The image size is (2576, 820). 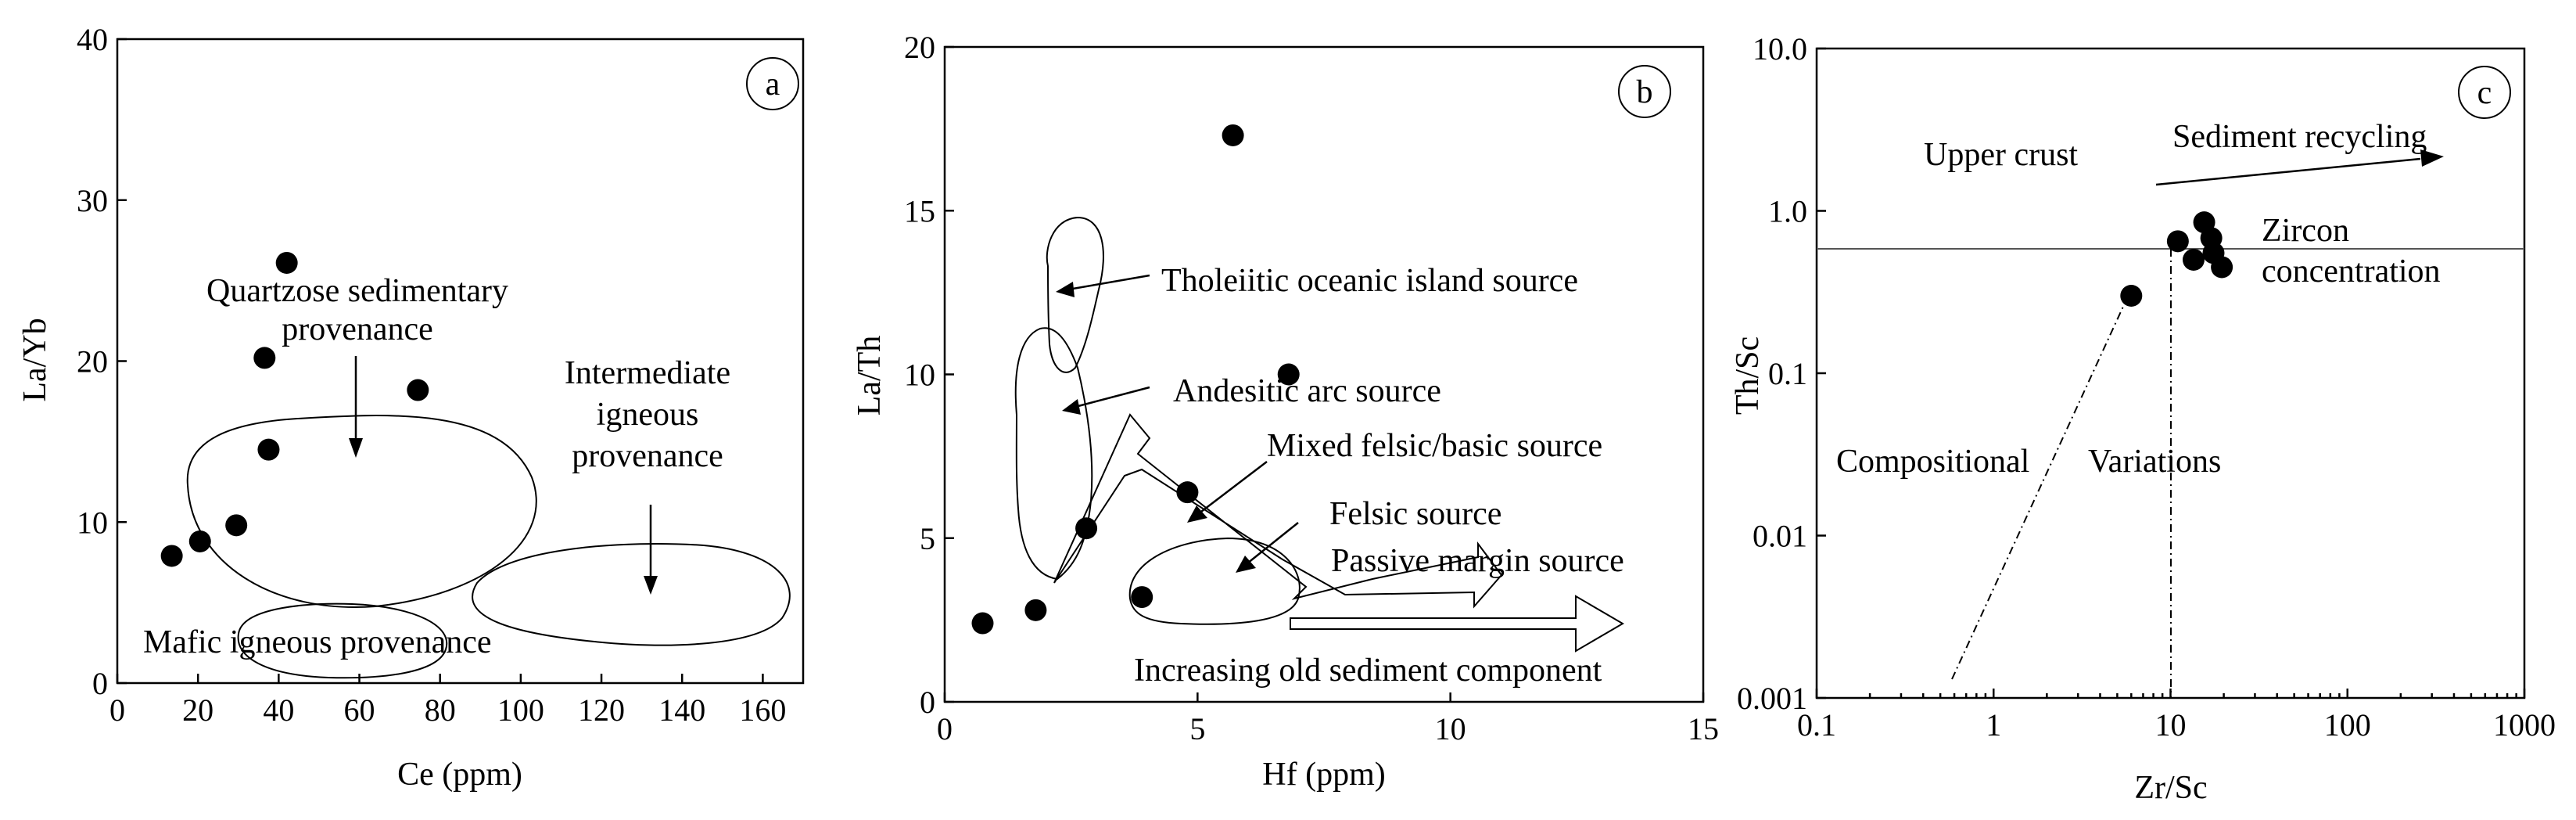 I want to click on upper-crust-label: Upper crust, so click(x=2001, y=155).